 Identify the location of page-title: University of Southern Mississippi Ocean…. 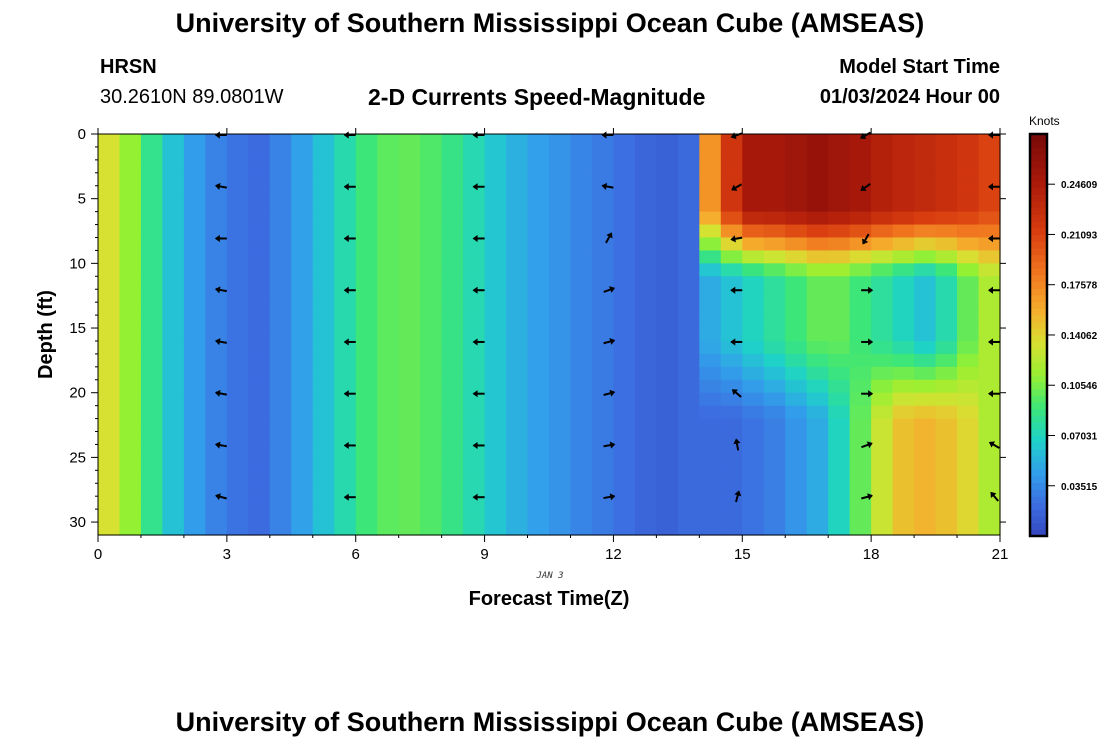
(550, 23).